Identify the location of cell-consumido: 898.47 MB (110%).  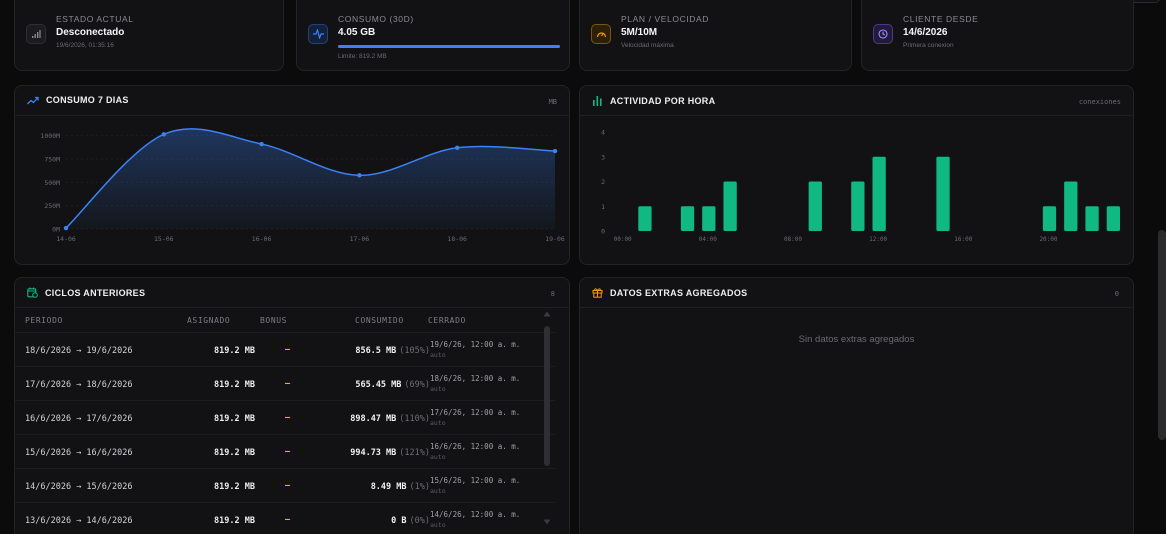
(390, 419).